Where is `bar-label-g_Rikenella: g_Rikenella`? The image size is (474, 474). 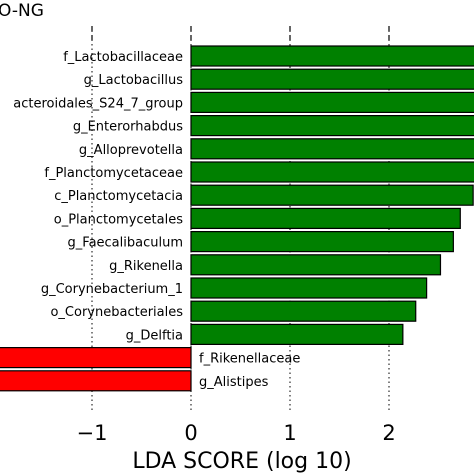
bar-label-g_Rikenella: g_Rikenella is located at coordinates (146, 266).